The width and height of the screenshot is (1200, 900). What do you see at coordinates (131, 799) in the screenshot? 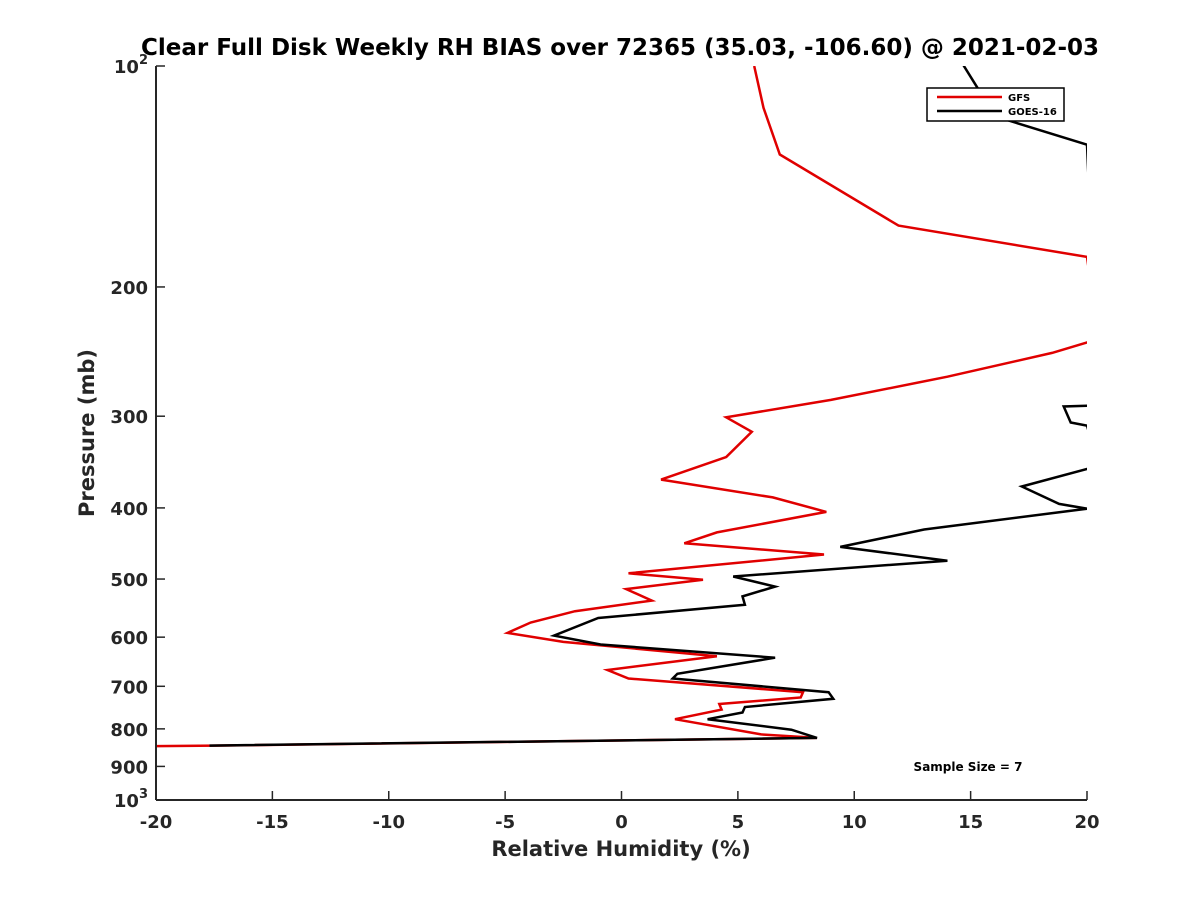
I see `y-tick-label: 10³` at bounding box center [131, 799].